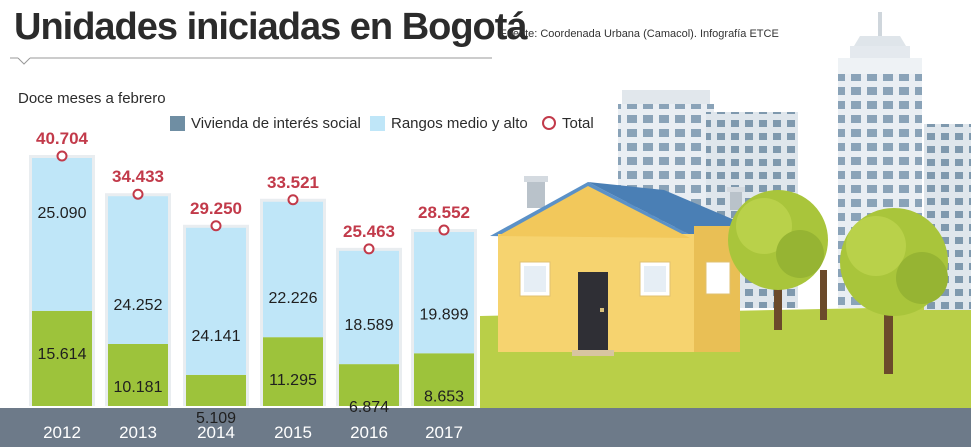 The width and height of the screenshot is (971, 447). I want to click on data-label-vis: 5.109, so click(216, 418).